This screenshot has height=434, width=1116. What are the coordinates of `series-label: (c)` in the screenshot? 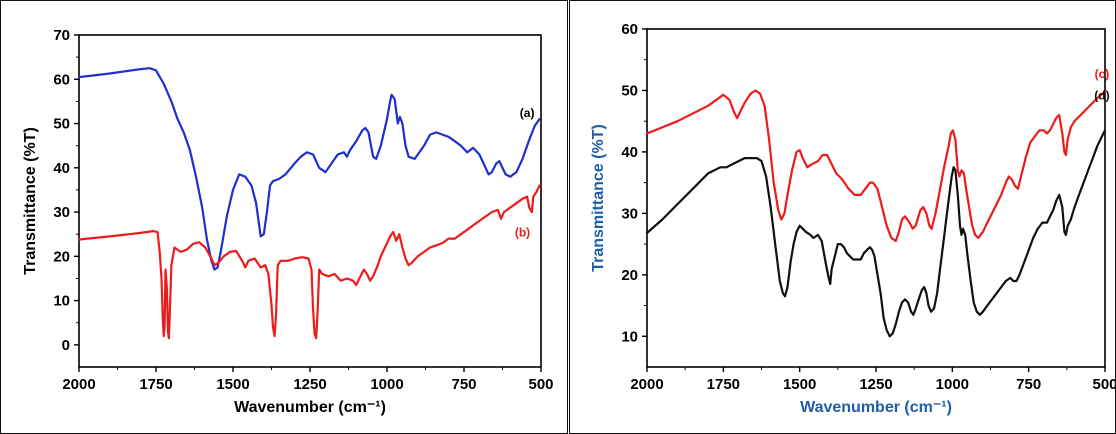 It's located at (1102, 74).